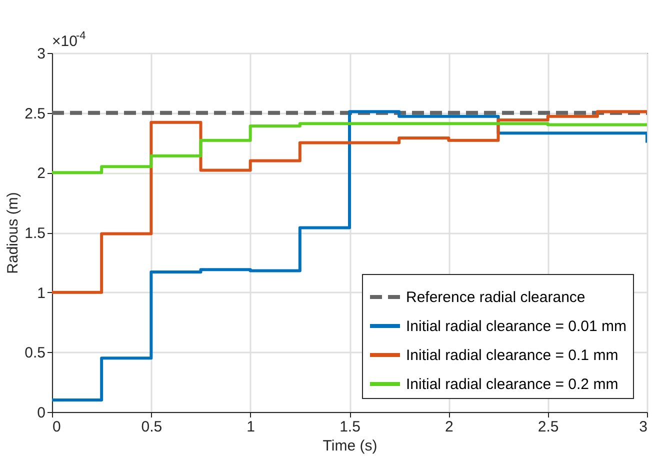  Describe the element at coordinates (35, 233) in the screenshot. I see `y-tick-label: 1.5` at that location.